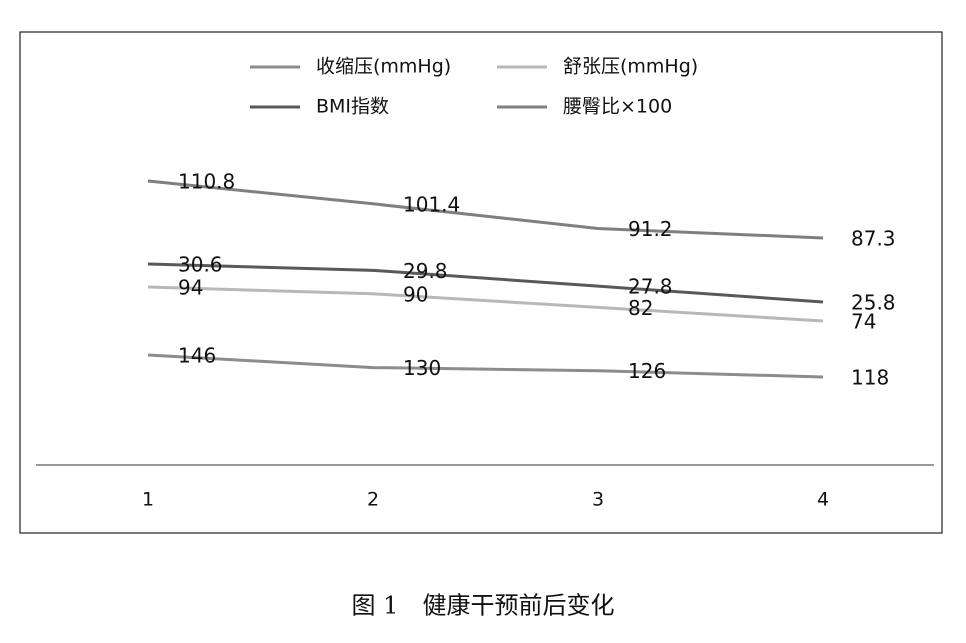  Describe the element at coordinates (630, 67) in the screenshot. I see `legend-label: 舒张压(mmHg)` at that location.